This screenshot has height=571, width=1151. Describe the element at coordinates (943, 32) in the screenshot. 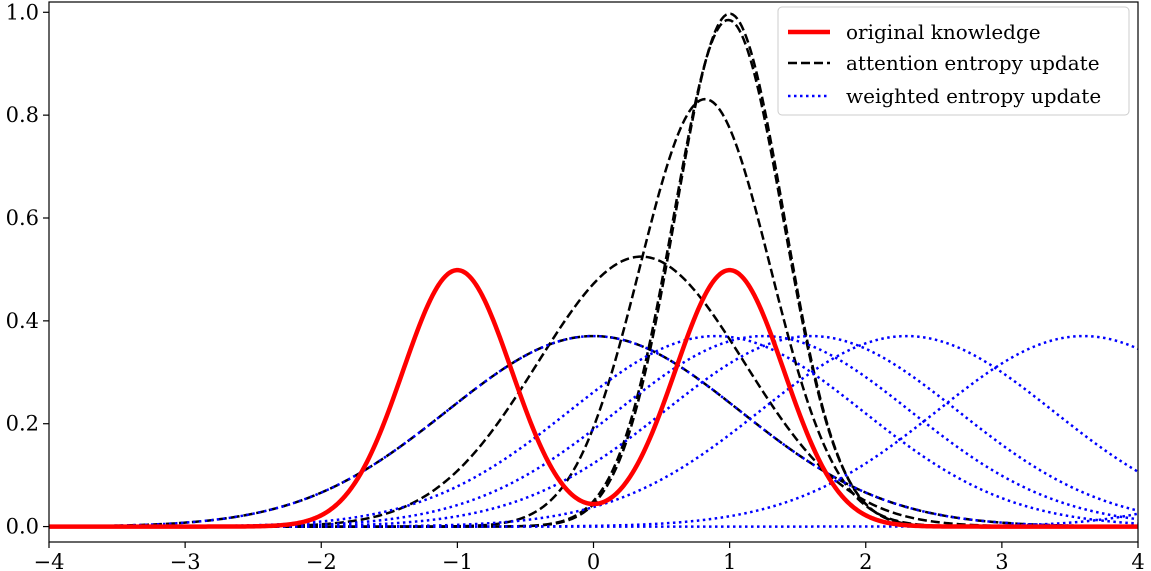

I see `legend-label-original: original knowledge` at that location.